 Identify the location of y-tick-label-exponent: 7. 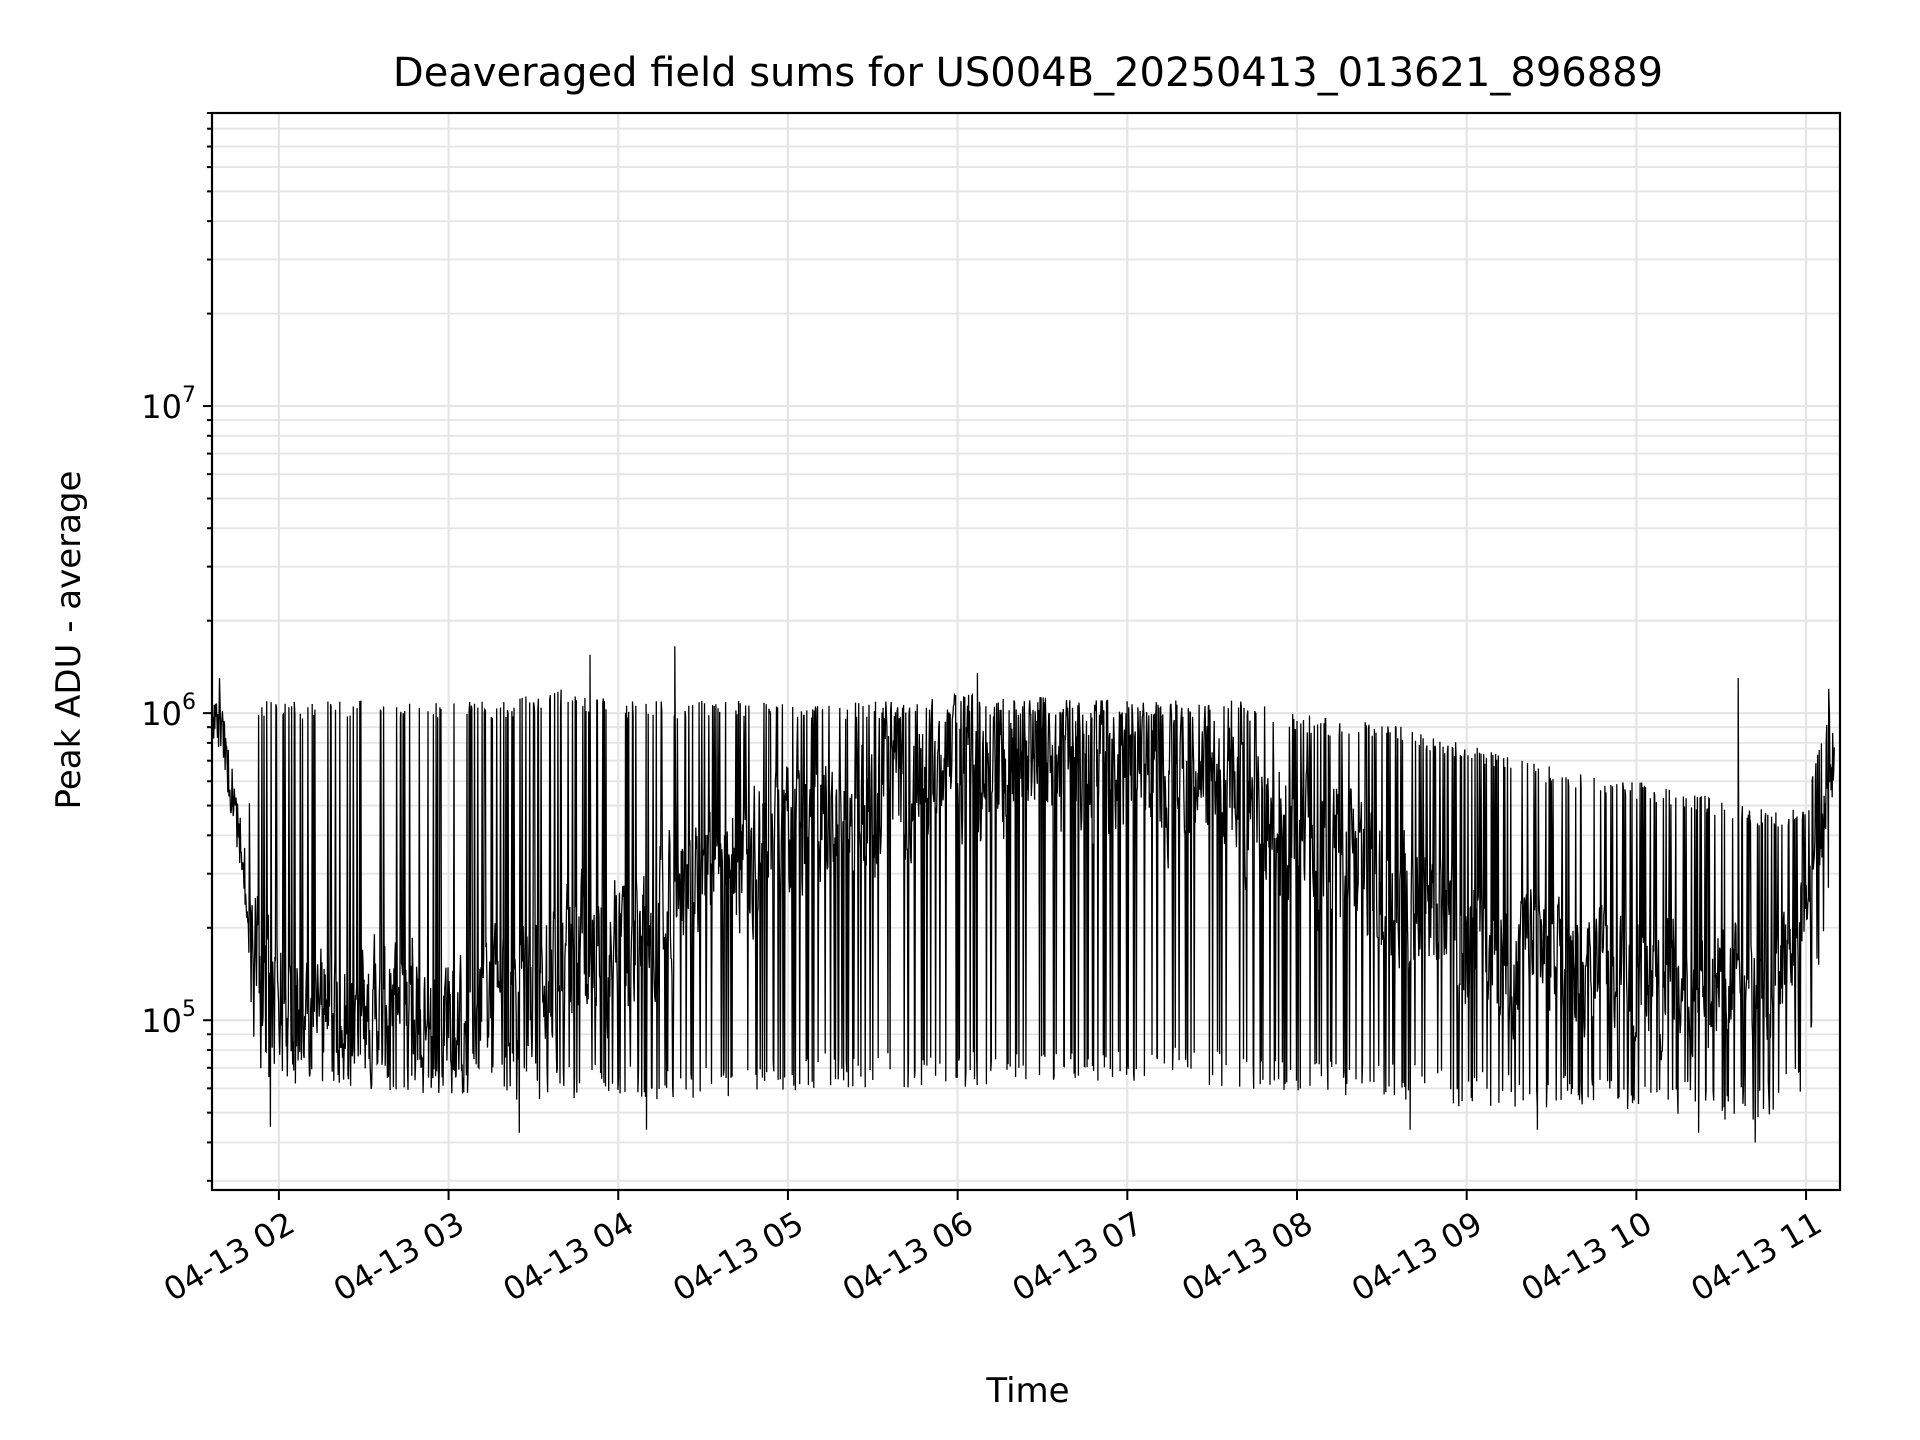
(189, 395).